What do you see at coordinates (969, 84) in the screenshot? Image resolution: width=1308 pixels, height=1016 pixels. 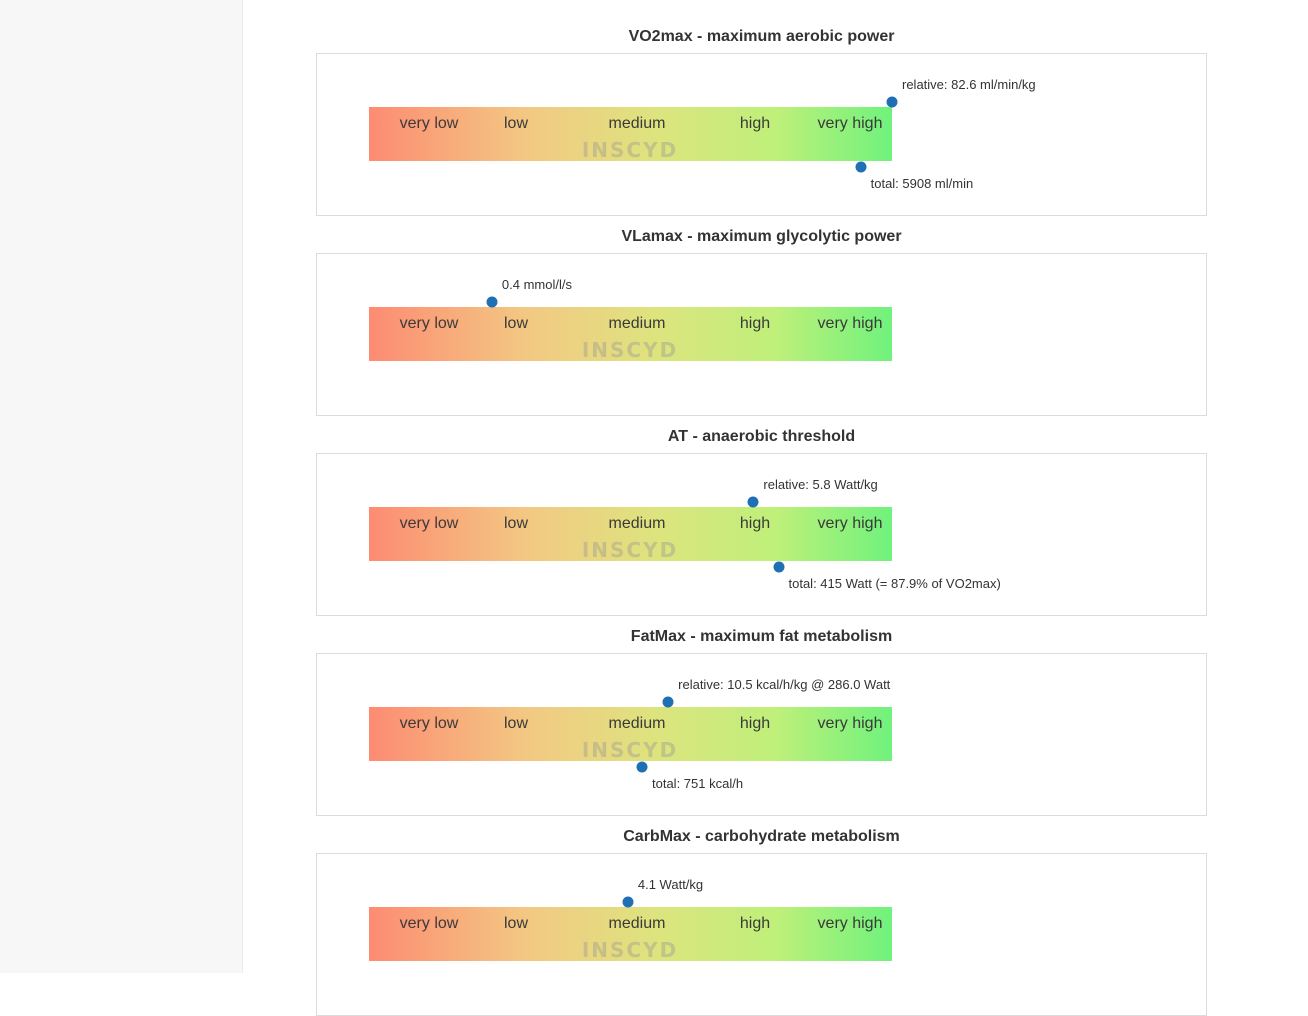 I see `marker-label: relative: 82.6 ml/min/kg` at bounding box center [969, 84].